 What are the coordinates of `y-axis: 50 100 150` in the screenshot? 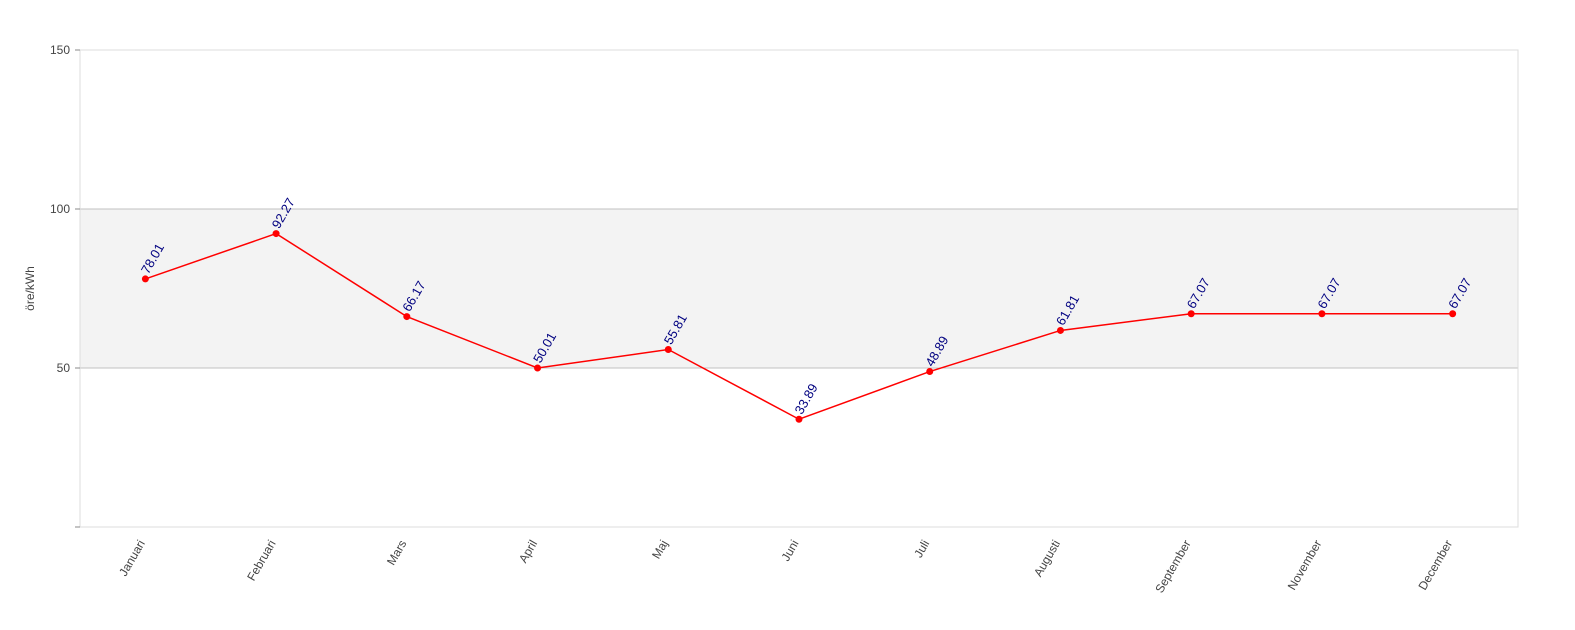 It's located at (65, 285).